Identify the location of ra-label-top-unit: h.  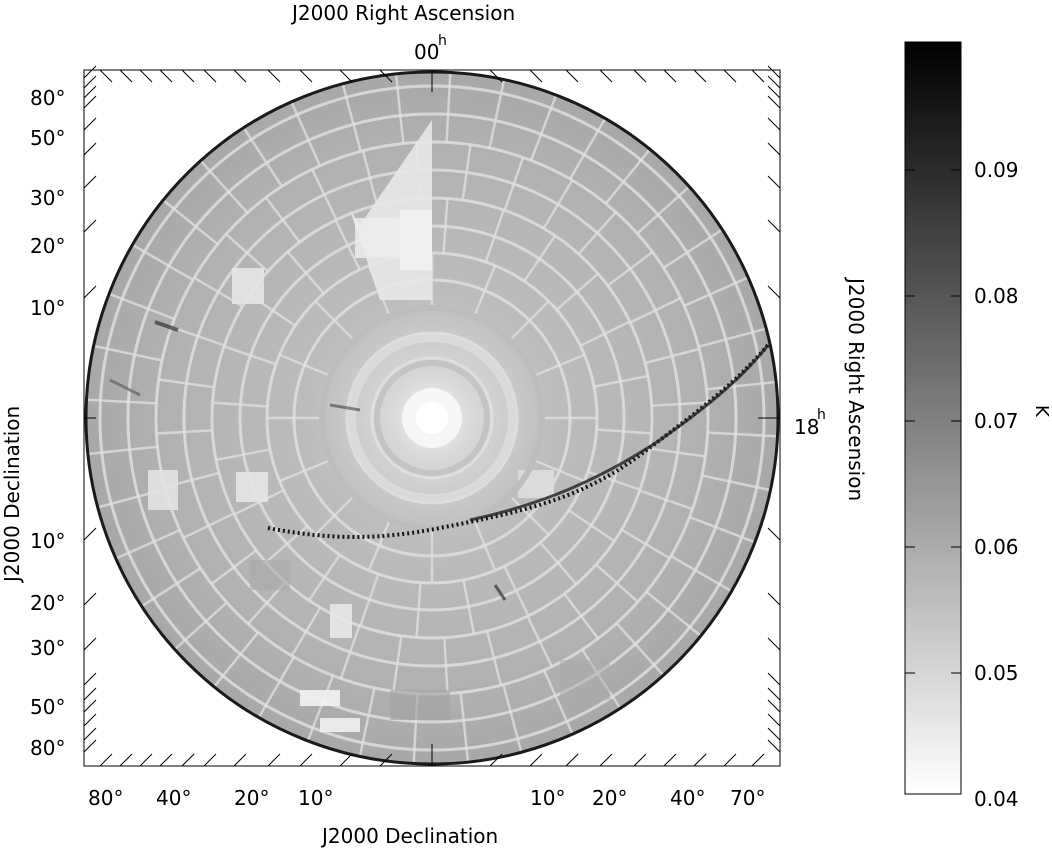
(442, 41).